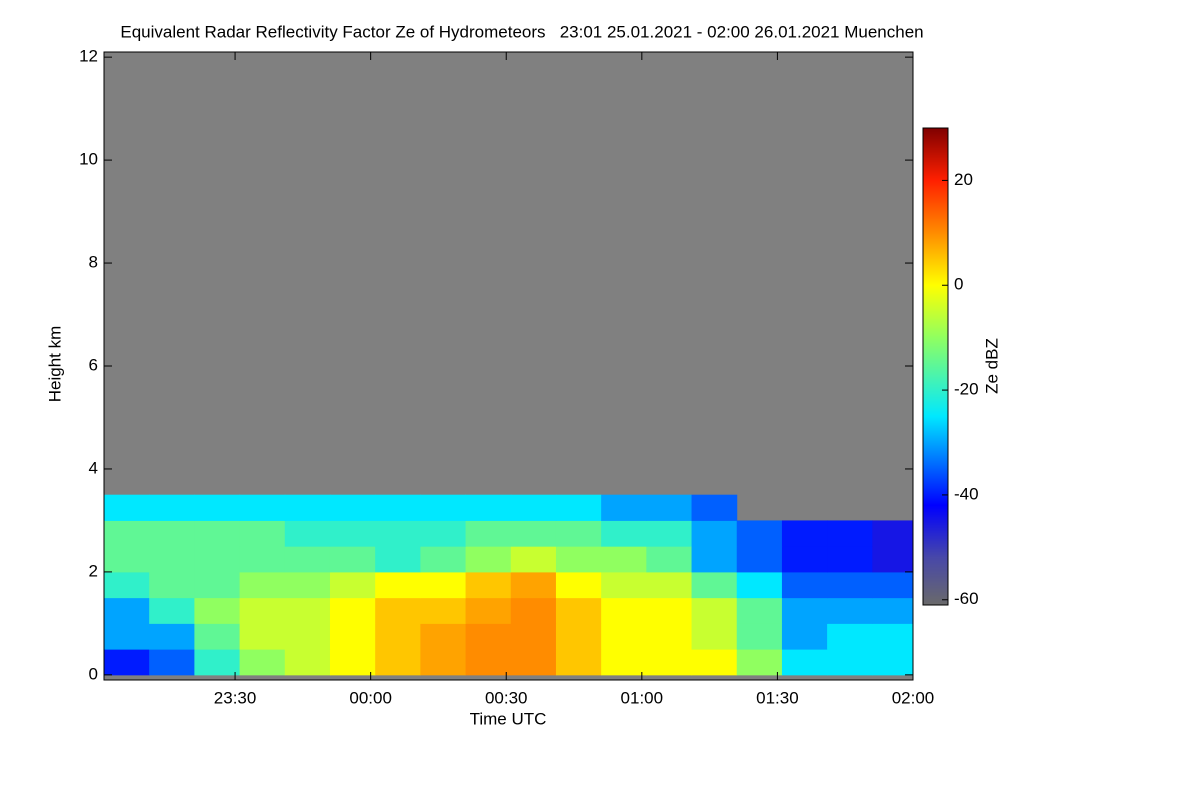 This screenshot has width=1200, height=805. Describe the element at coordinates (93, 262) in the screenshot. I see `y-tick-label: 8` at that location.